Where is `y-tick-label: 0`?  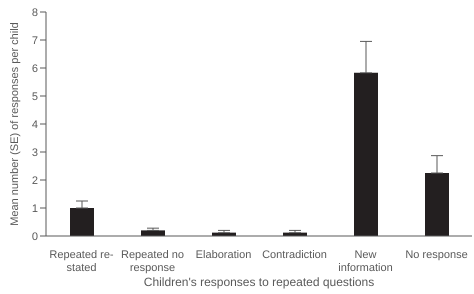
y-tick-label: 0 is located at coordinates (35, 236).